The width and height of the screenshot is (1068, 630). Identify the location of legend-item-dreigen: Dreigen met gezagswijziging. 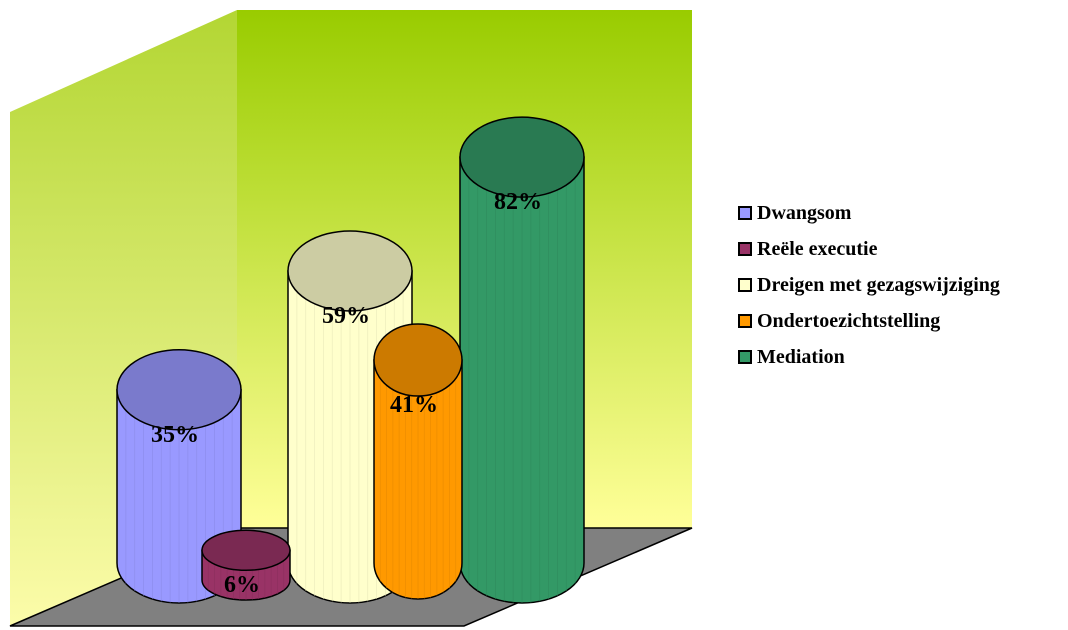
(869, 285).